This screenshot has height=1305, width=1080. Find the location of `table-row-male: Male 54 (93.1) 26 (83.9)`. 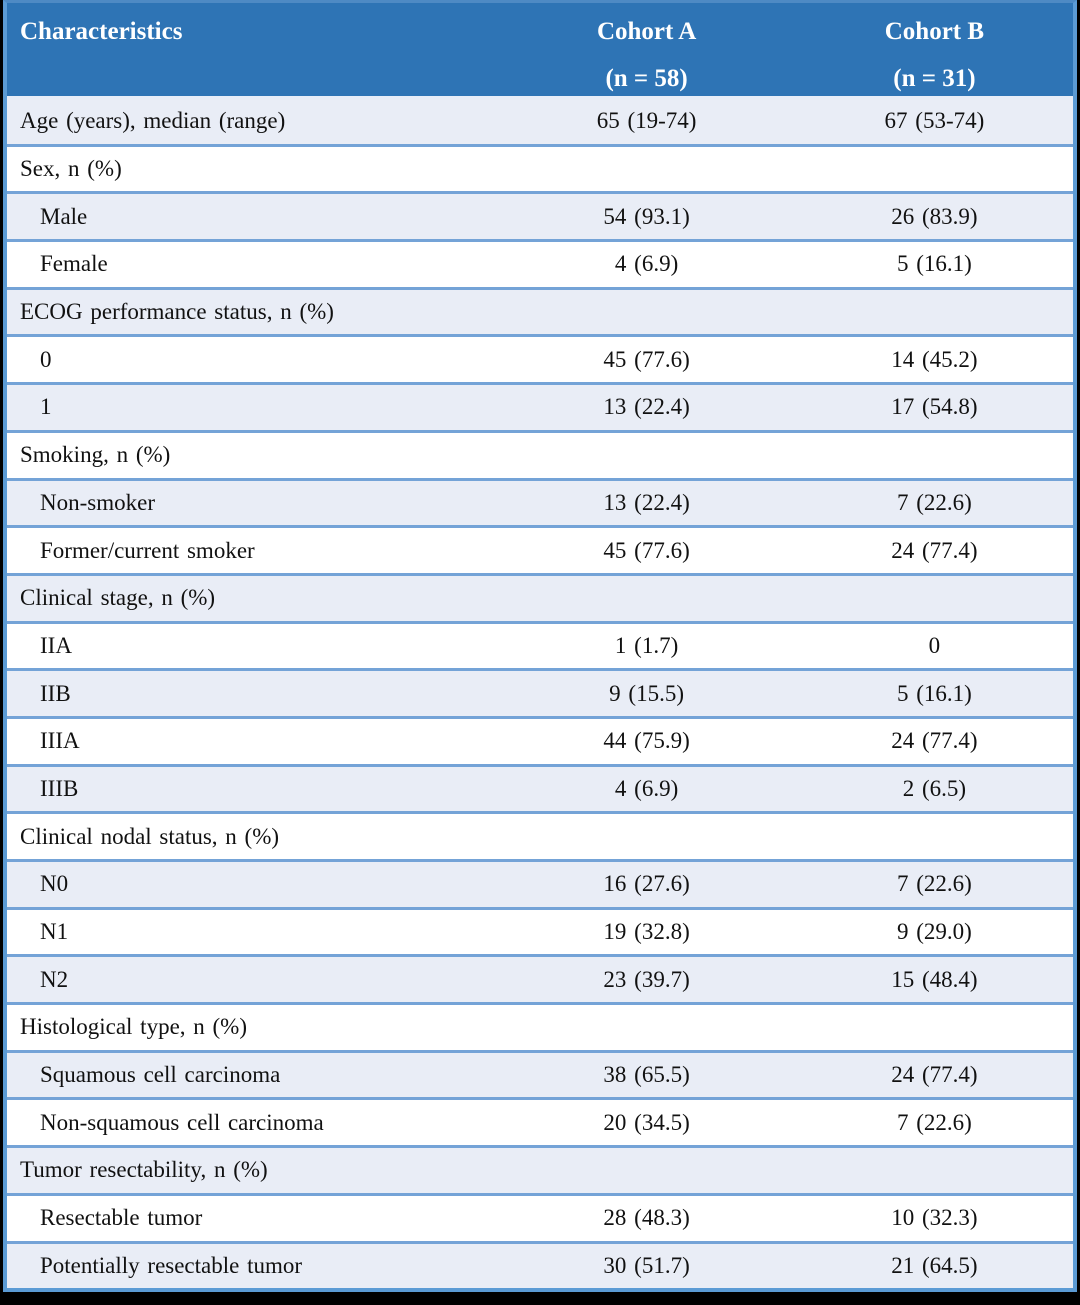

table-row-male: Male 54 (93.1) 26 (83.9) is located at coordinates (540, 215).